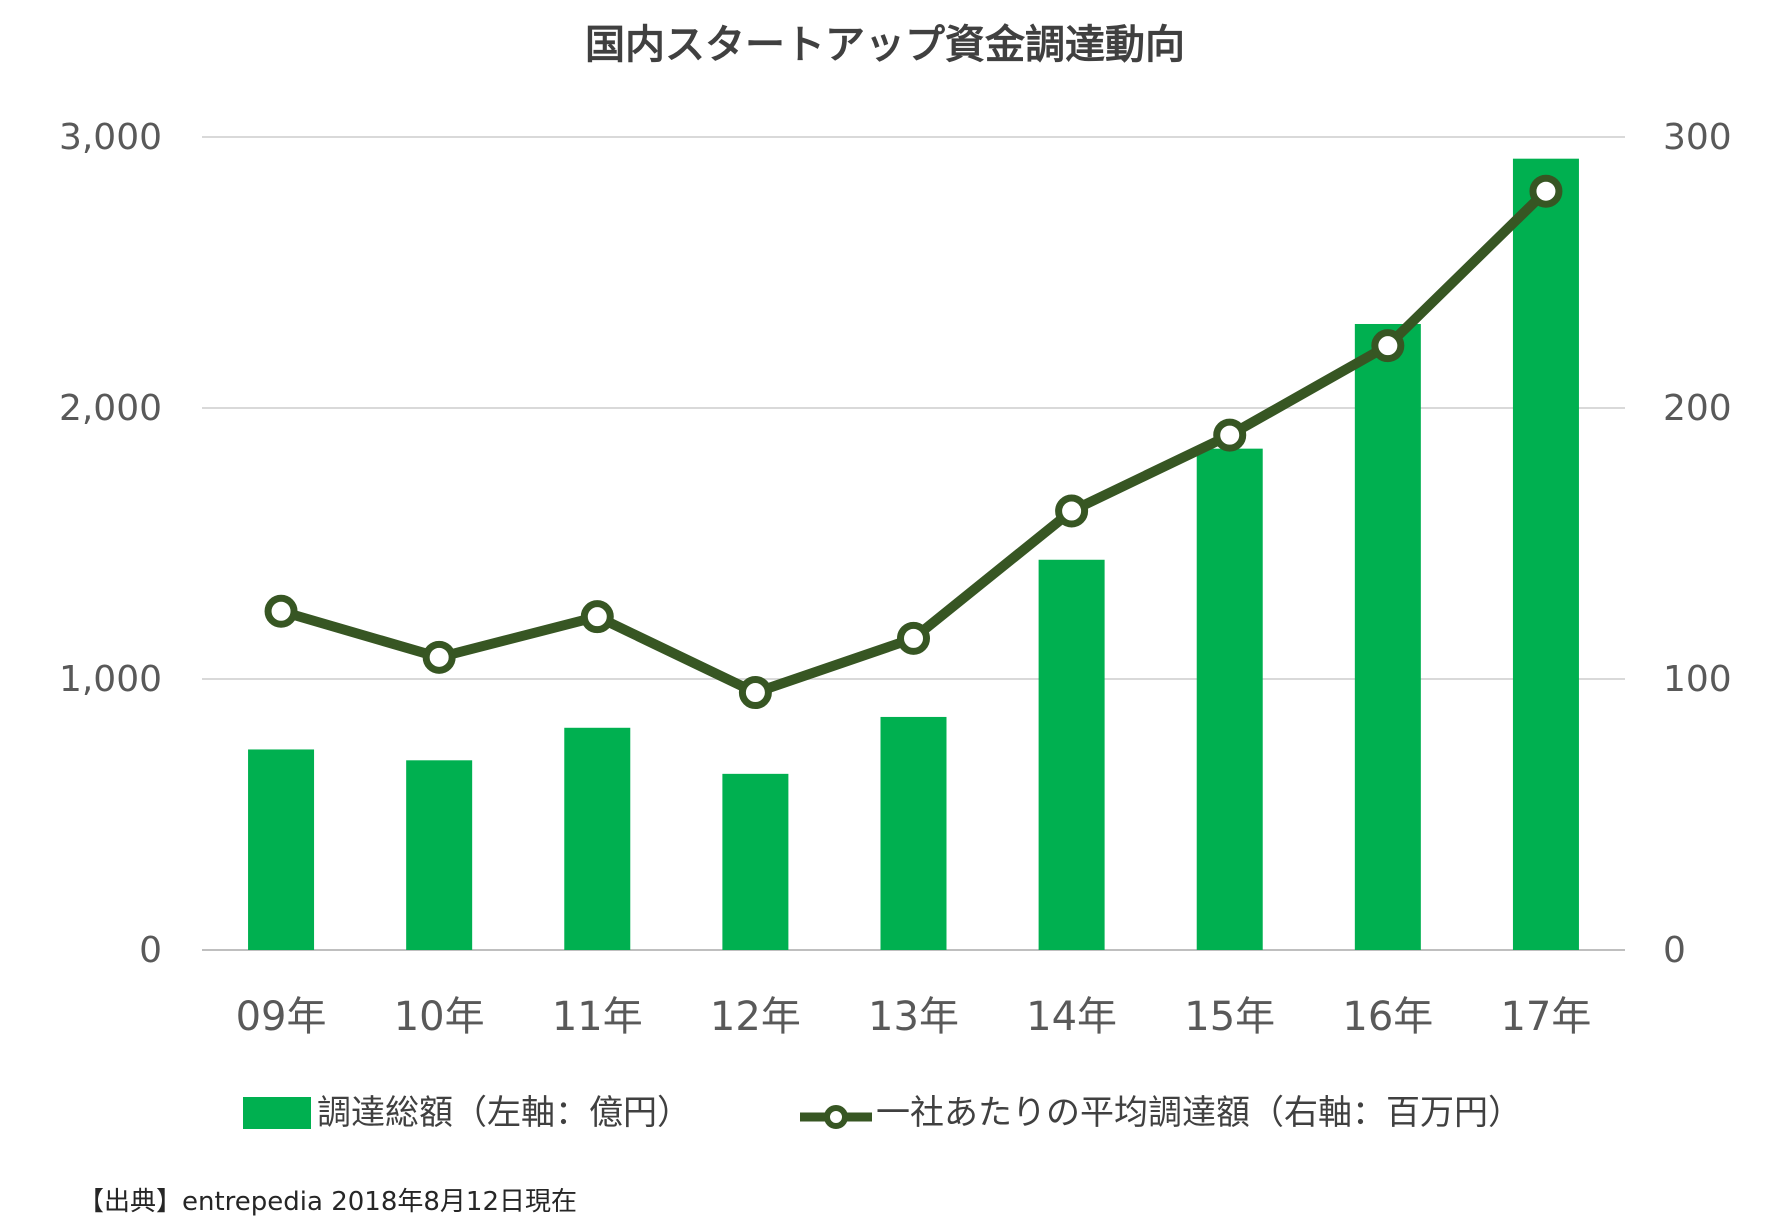 This screenshot has width=1770, height=1220. Describe the element at coordinates (150, 950) in the screenshot. I see `left-axis-tick-label: 0` at that location.